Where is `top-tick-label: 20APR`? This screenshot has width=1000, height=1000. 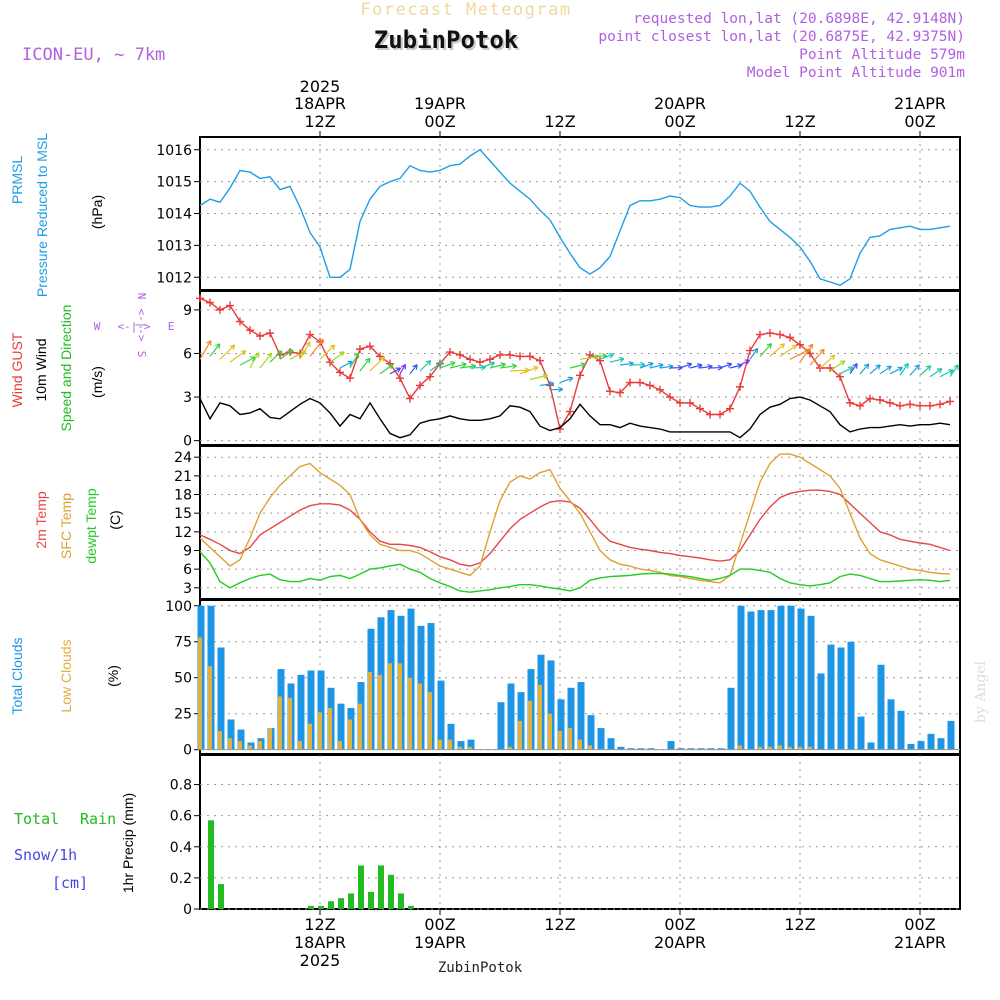 top-tick-label: 20APR is located at coordinates (680, 103).